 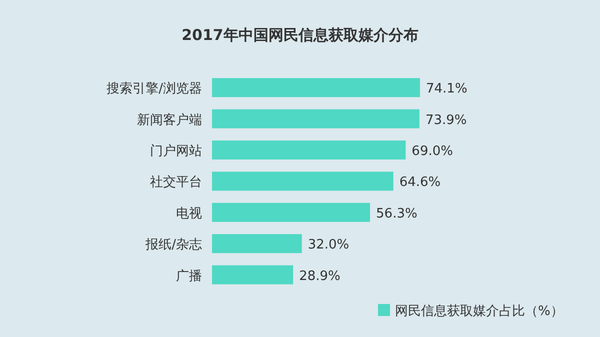 I want to click on data-label: 28.9%, so click(x=319, y=276).